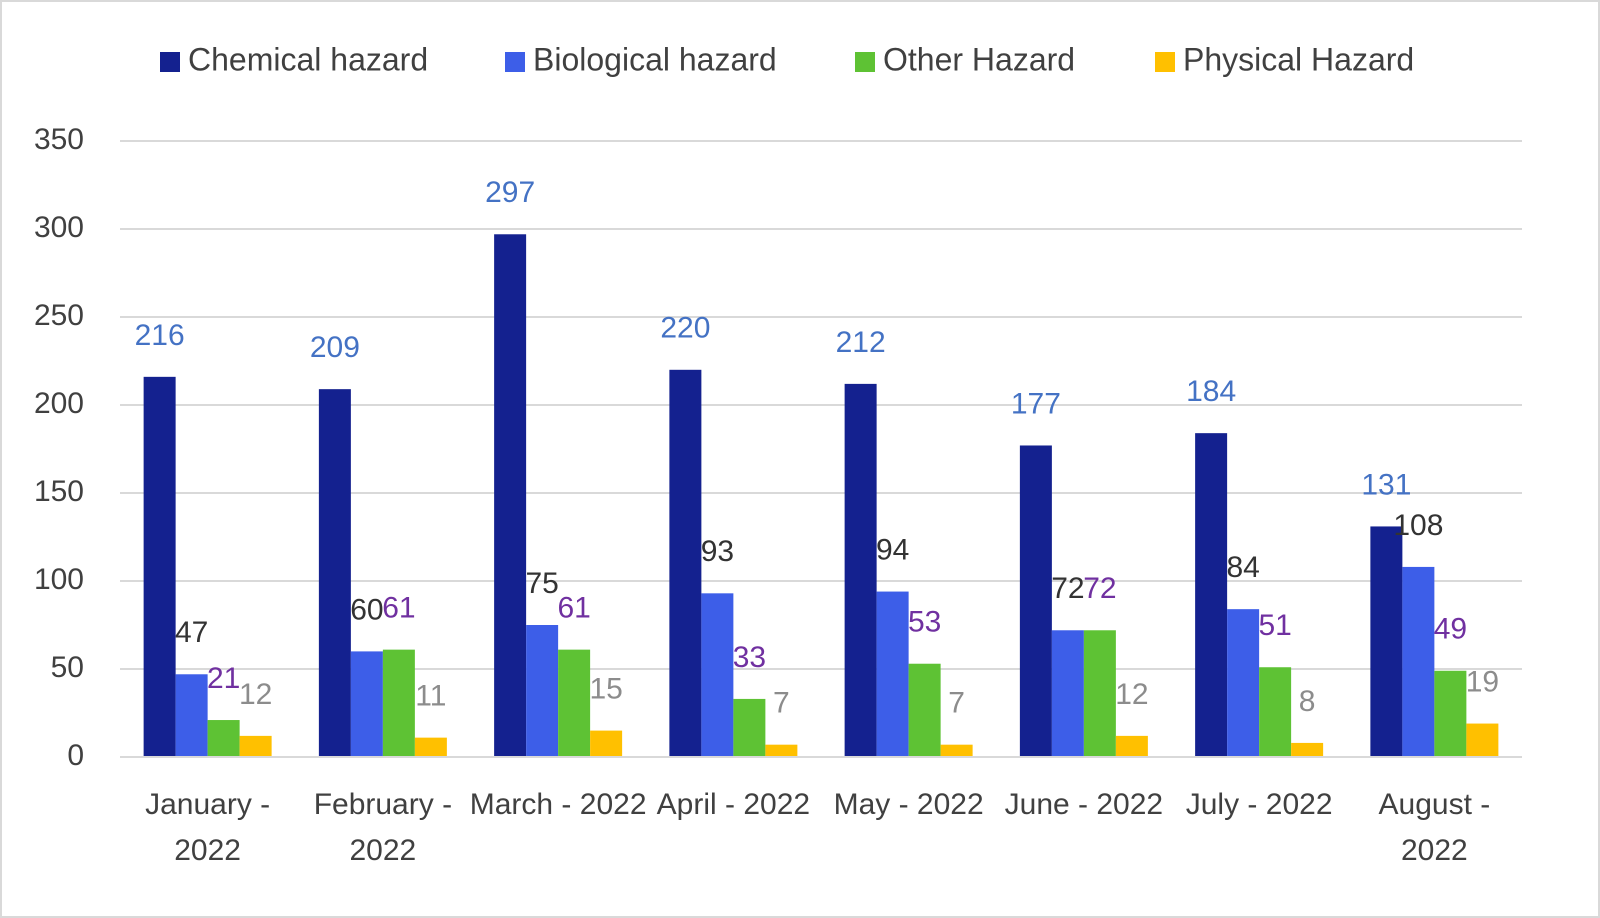 The width and height of the screenshot is (1600, 918). Describe the element at coordinates (1418, 525) in the screenshot. I see `data-label: 108` at that location.